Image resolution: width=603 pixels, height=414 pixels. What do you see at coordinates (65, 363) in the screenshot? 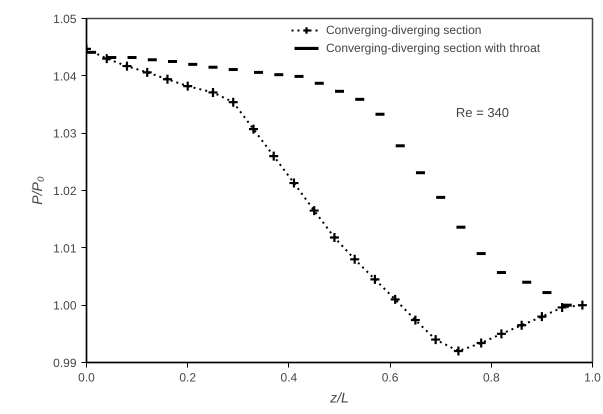
I see `y-tick-label: 0.99` at bounding box center [65, 363].